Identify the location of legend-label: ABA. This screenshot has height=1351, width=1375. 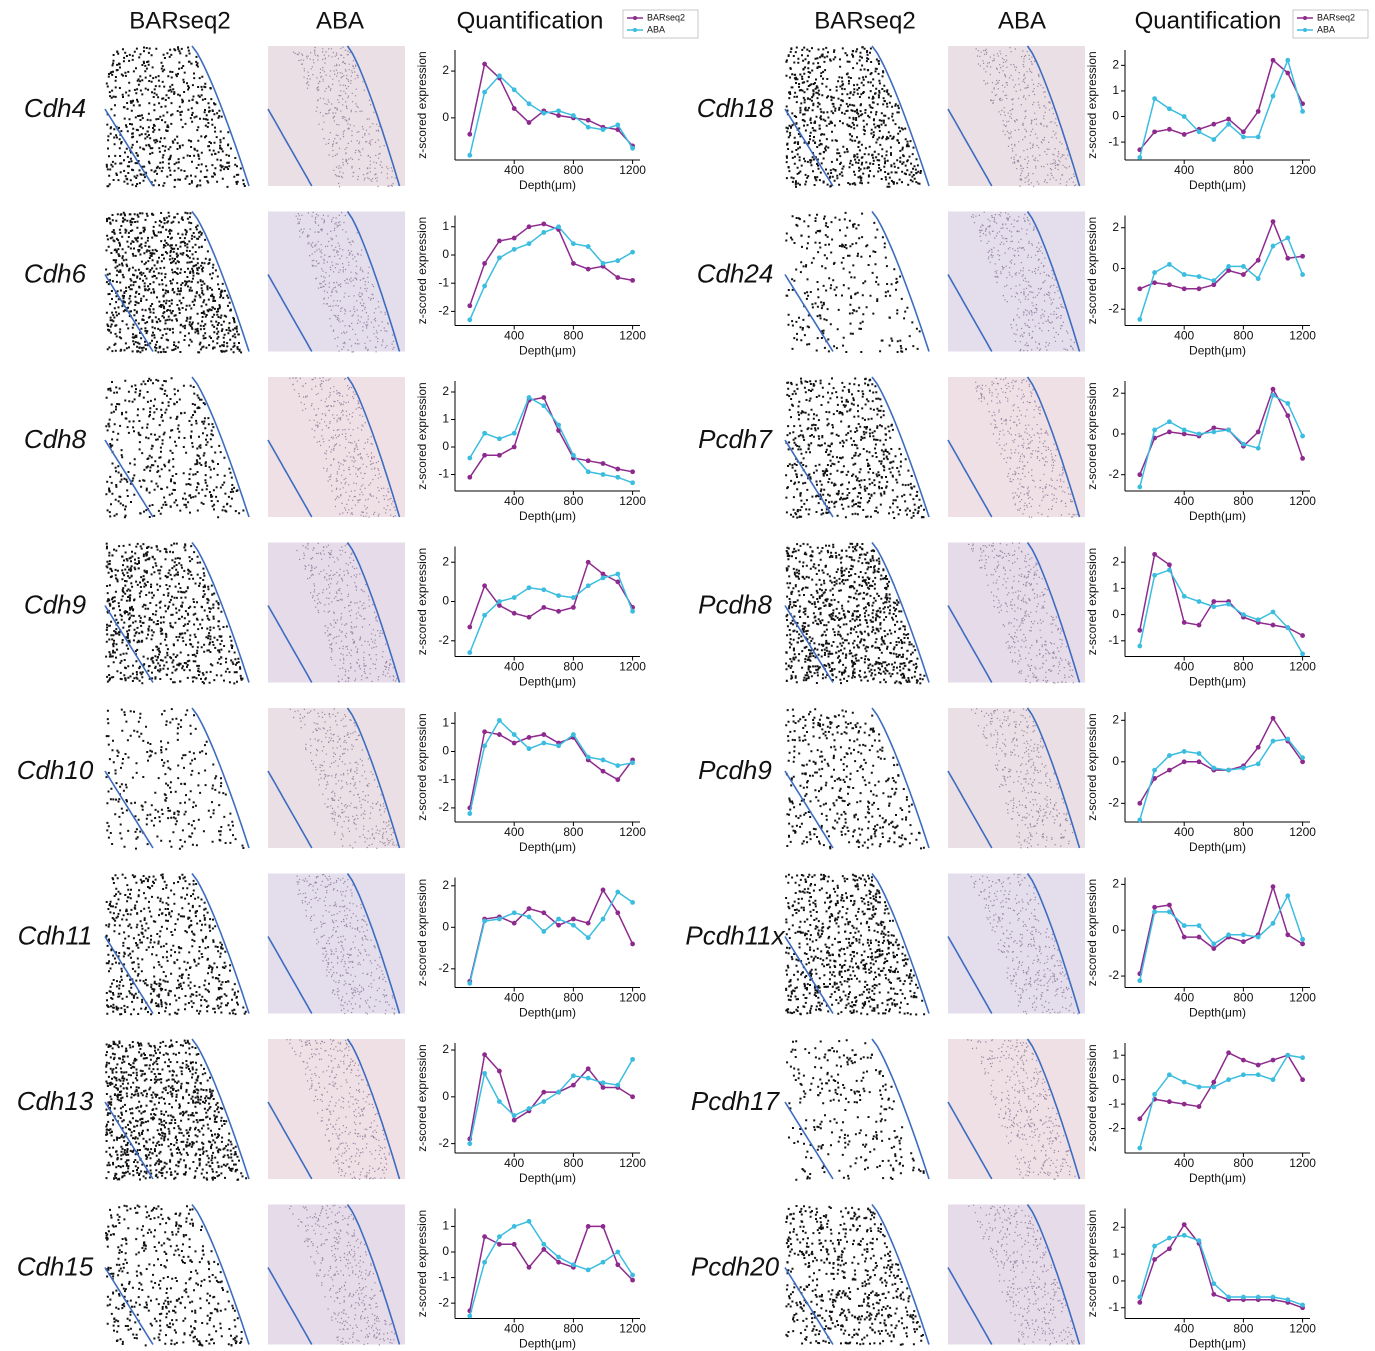
(656, 29).